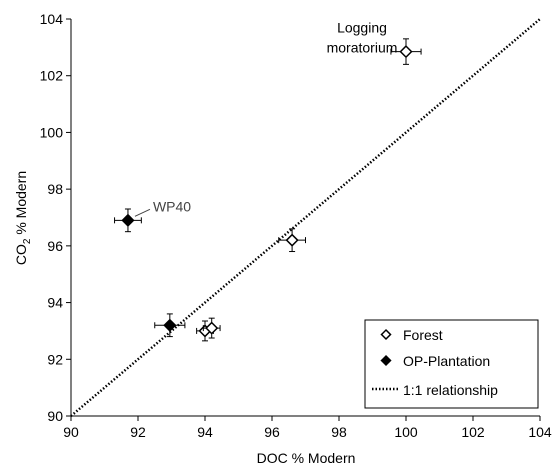 The height and width of the screenshot is (469, 555). What do you see at coordinates (172, 206) in the screenshot?
I see `annotation-wp40: WP40` at bounding box center [172, 206].